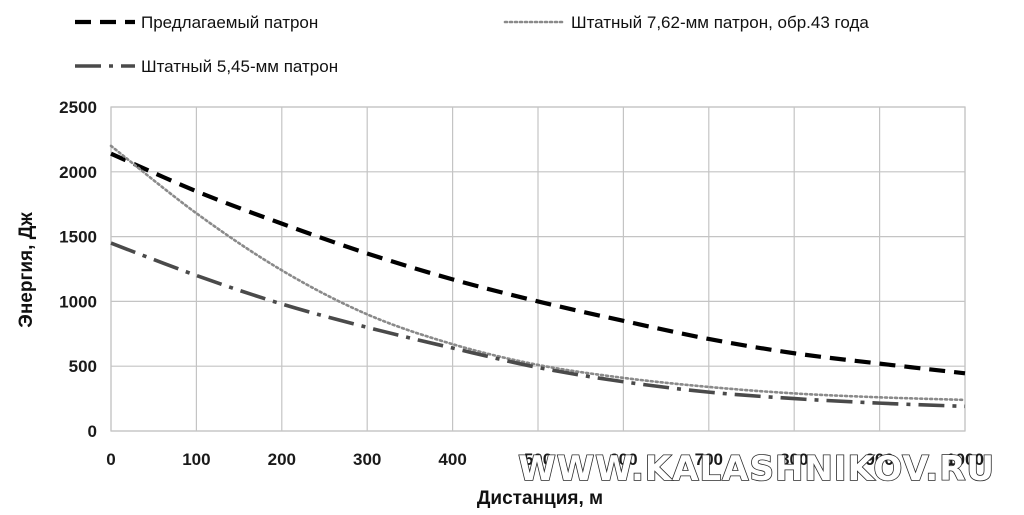 Image resolution: width=1024 pixels, height=515 pixels. What do you see at coordinates (538, 459) in the screenshot?
I see `x-tick-label: 500` at bounding box center [538, 459].